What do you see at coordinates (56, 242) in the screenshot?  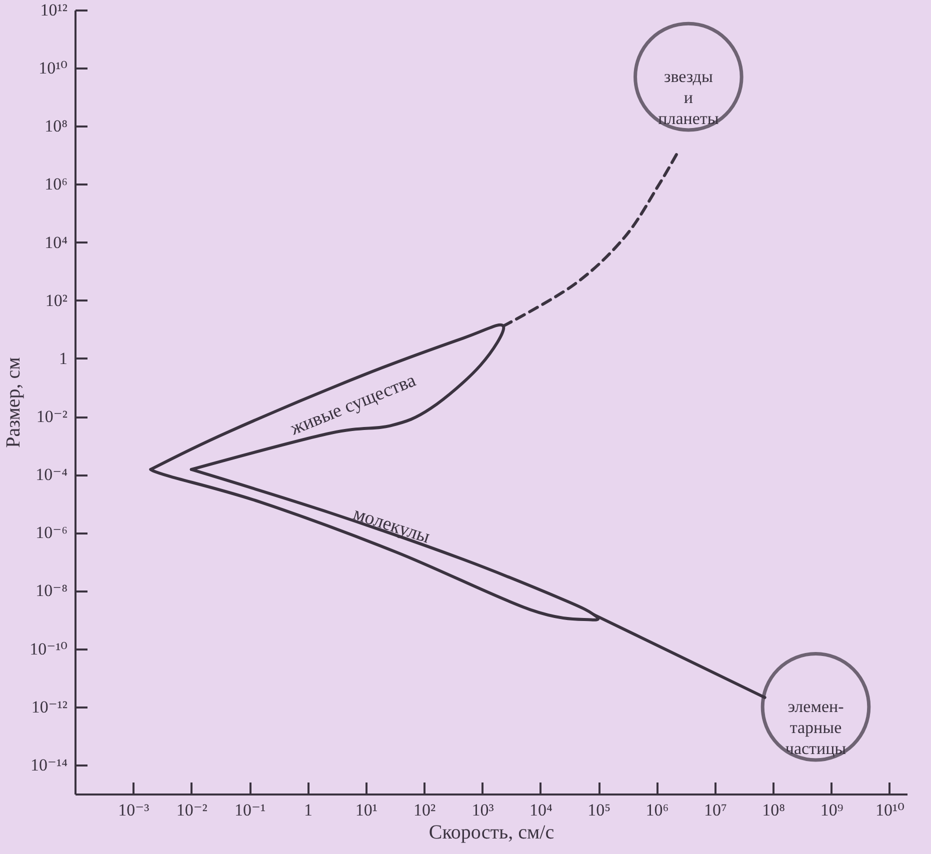 I see `y-tick-label: 10⁴` at bounding box center [56, 242].